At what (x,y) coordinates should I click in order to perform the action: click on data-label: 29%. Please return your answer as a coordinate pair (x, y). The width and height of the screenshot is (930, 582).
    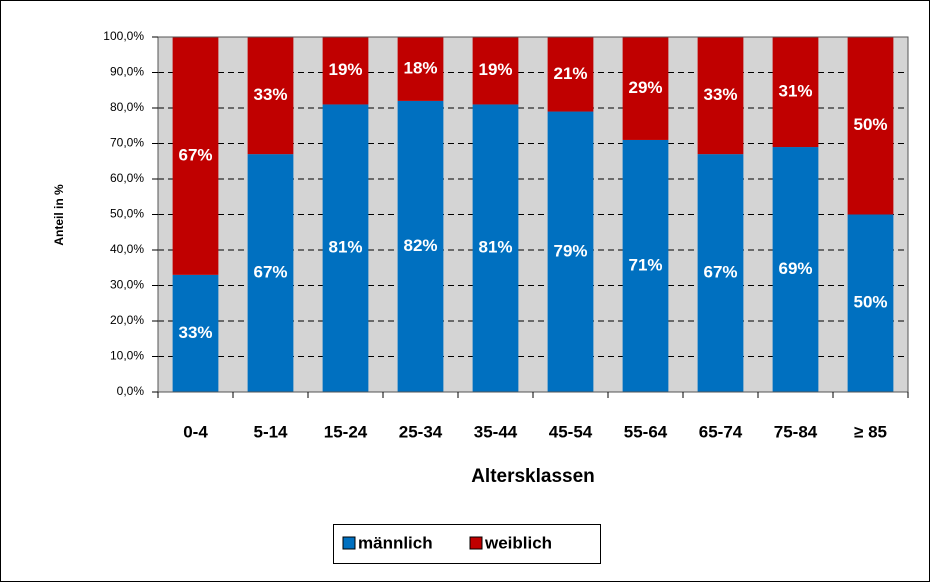
    Looking at the image, I should click on (645, 87).